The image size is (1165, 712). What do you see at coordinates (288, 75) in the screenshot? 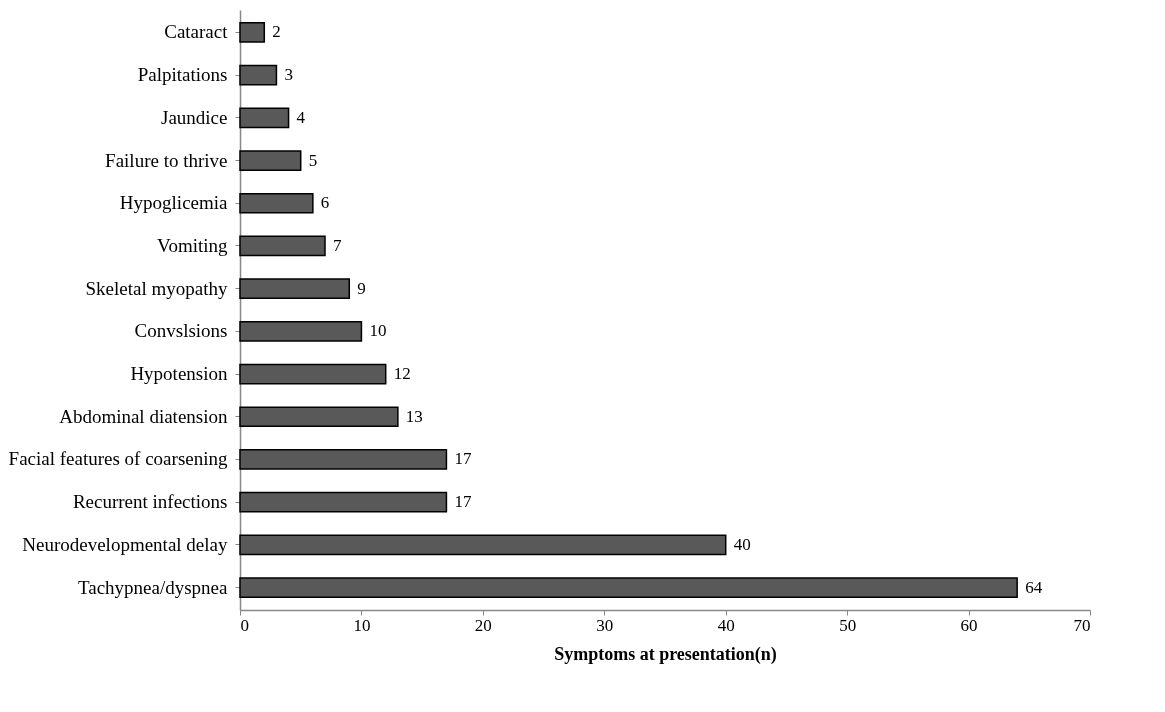
I see `data-label: 3` at bounding box center [288, 75].